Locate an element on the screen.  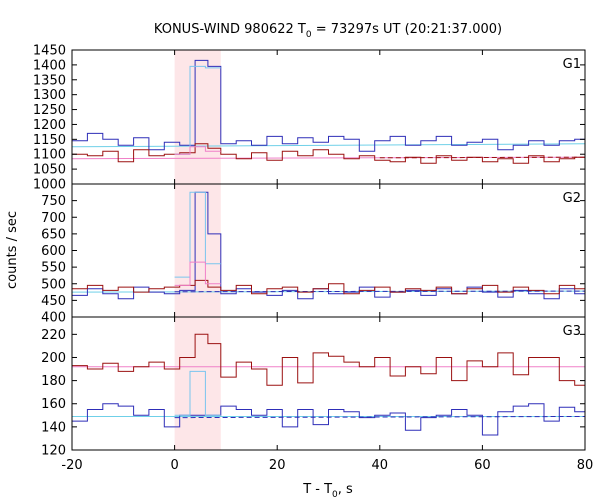
y-tick-label: 700 is located at coordinates (53, 218).